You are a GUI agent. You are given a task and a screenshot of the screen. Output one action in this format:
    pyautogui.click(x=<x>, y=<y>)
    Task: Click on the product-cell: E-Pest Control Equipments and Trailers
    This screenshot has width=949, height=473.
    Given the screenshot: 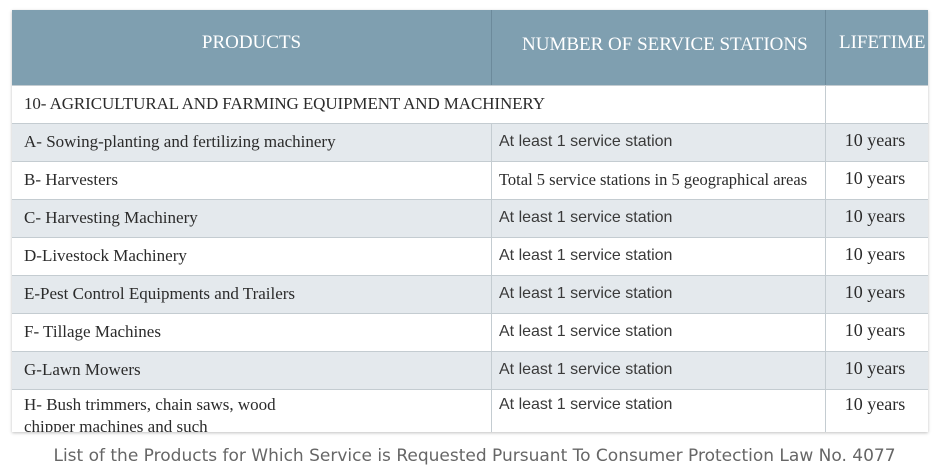 What is the action you would take?
    pyautogui.click(x=252, y=294)
    